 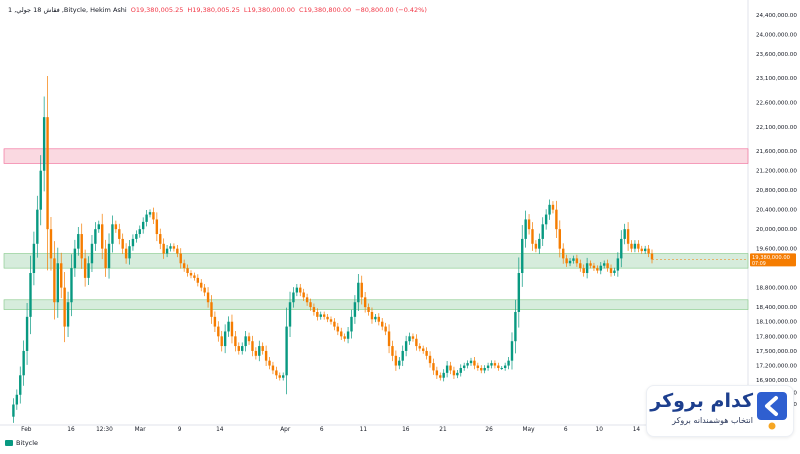 I want to click on y-tick-label: 20,800,000.00, so click(x=776, y=191).